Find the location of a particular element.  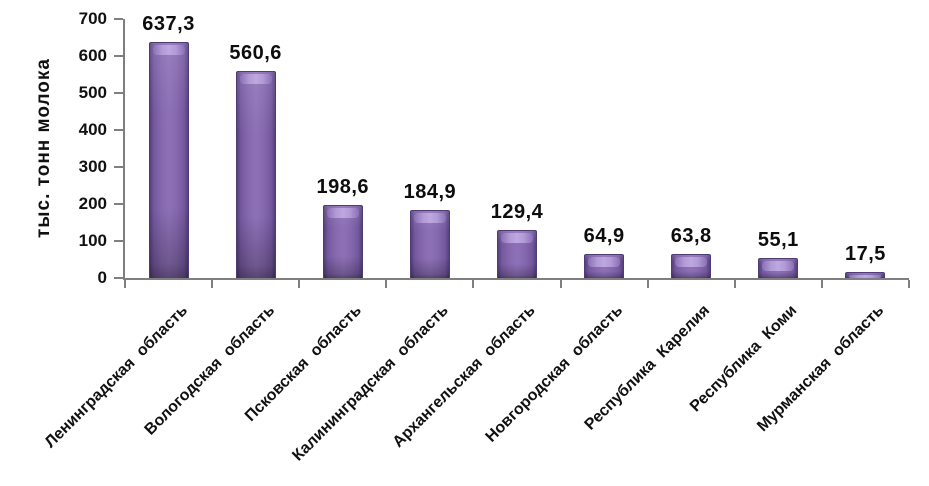

y-tick-label: 100 is located at coordinates (92, 240).